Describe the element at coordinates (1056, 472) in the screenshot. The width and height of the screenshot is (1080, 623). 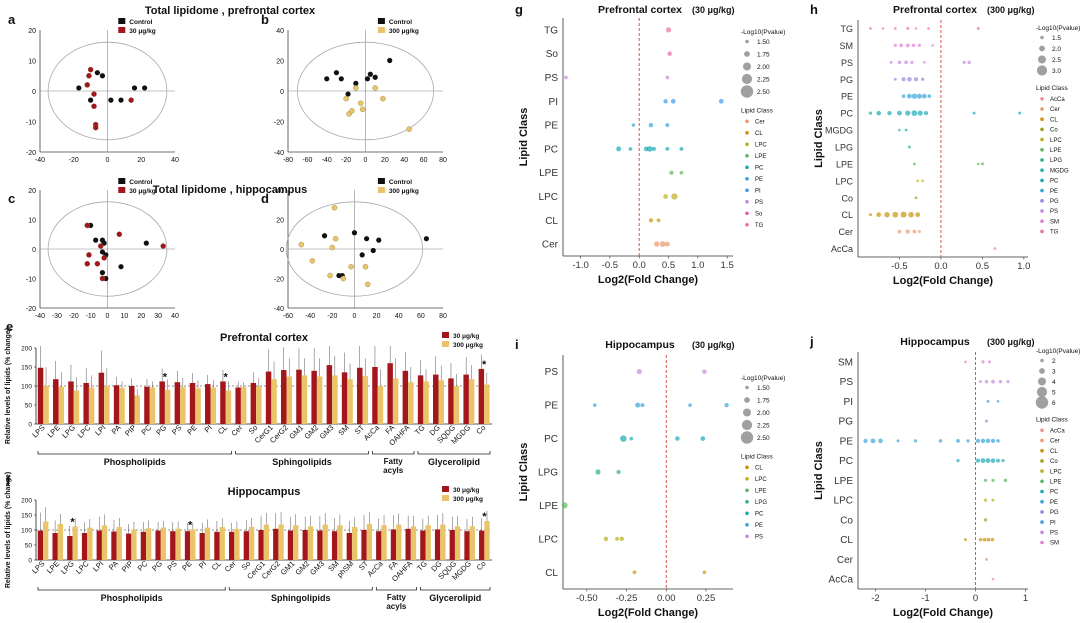
I see `class-legend-label: LPC` at that location.